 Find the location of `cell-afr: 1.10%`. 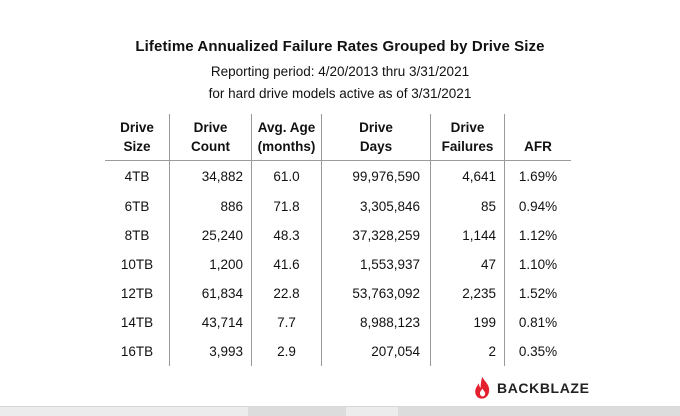

cell-afr: 1.10% is located at coordinates (537, 264).